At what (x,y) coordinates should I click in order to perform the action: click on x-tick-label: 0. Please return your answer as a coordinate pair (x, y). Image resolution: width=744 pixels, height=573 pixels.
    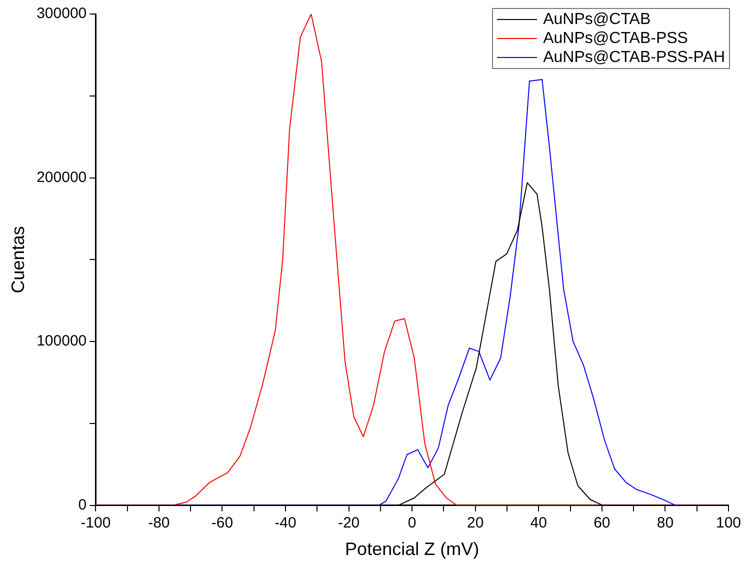
    Looking at the image, I should click on (412, 523).